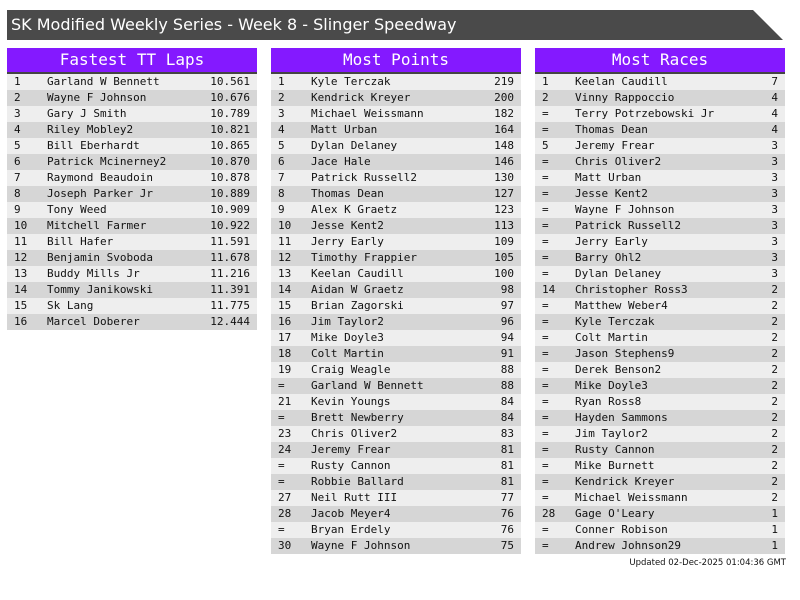  I want to click on driver-name: Gage O'Leary, so click(615, 513).